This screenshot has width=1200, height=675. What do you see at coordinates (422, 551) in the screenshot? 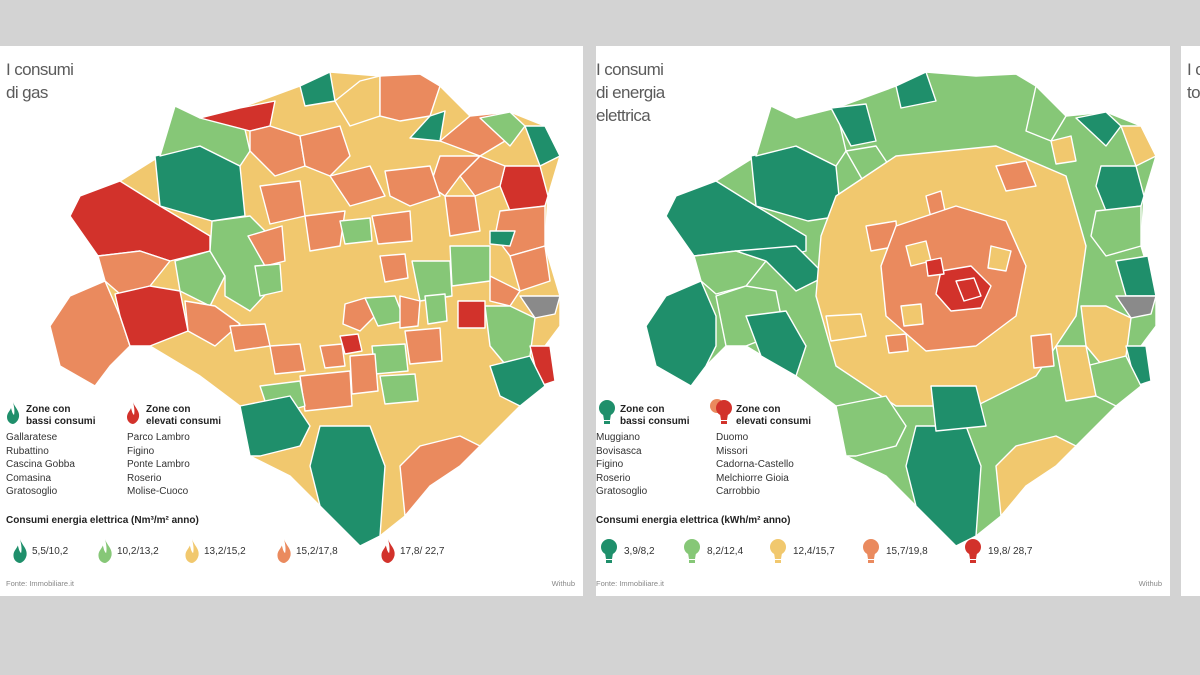
I see `legend-label: 17,8/ 22,7` at bounding box center [422, 551].